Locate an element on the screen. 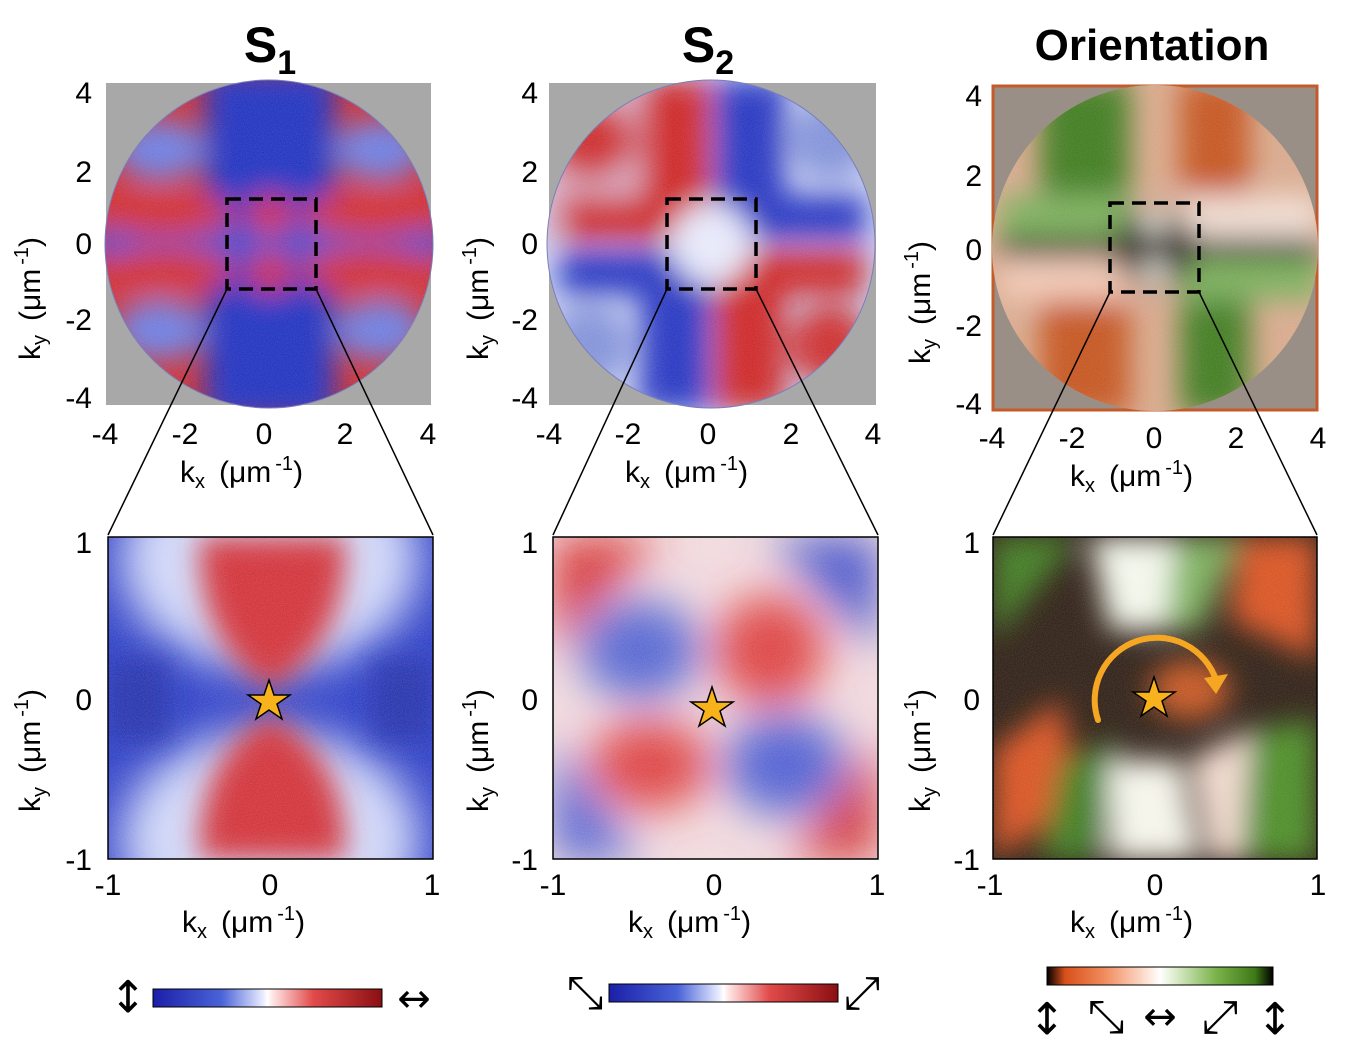  rotation-arrow is located at coordinates (1155, 678).